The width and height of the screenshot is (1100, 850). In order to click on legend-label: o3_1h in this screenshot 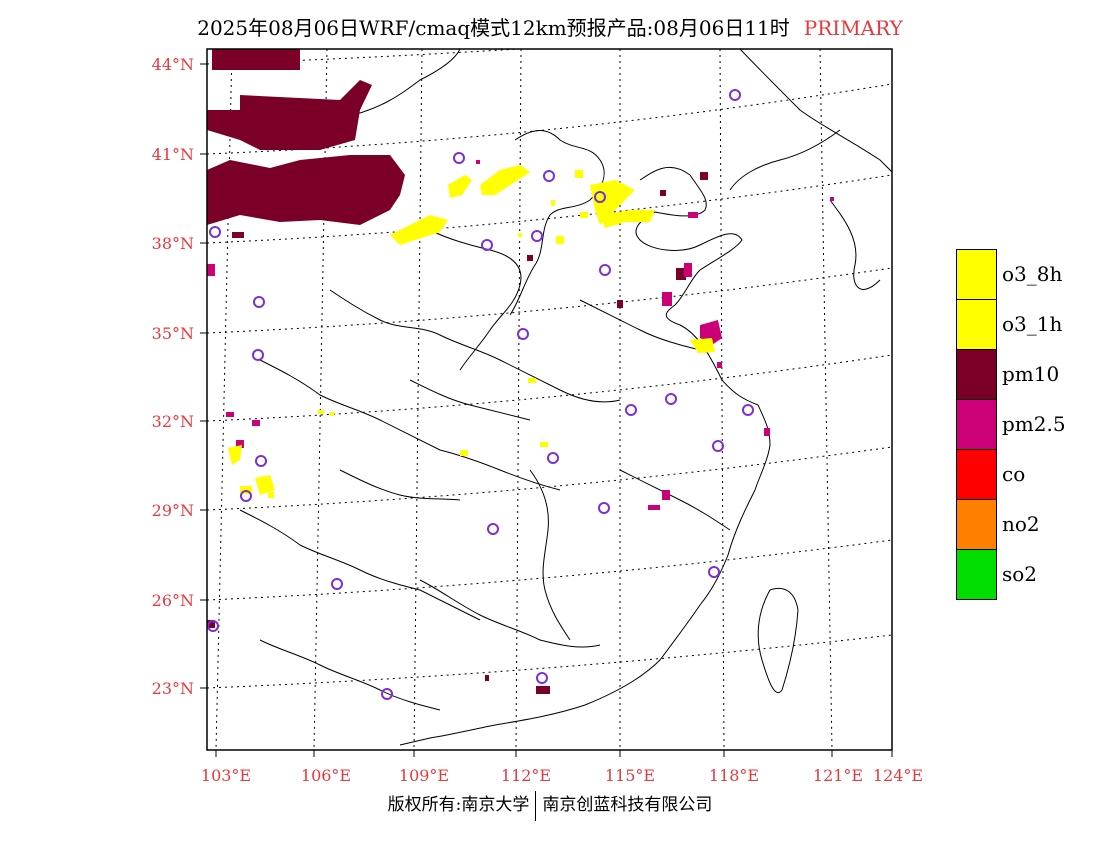, I will do `click(1032, 324)`.